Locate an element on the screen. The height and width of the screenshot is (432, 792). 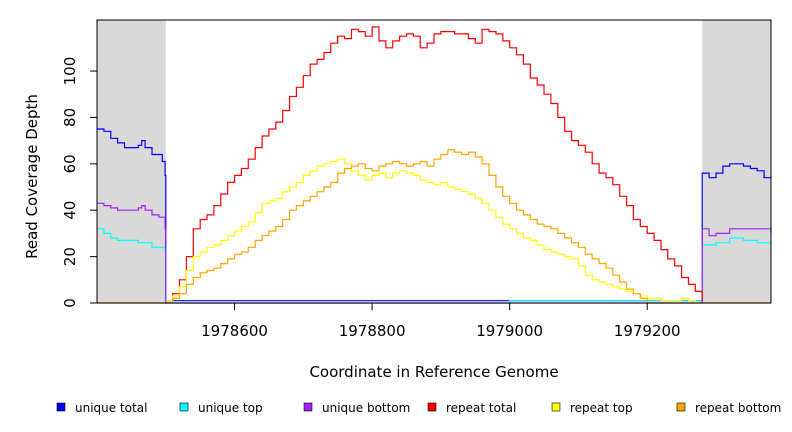
x-axis: 1978600 1978800 1979000 1979200 is located at coordinates (441, 321).